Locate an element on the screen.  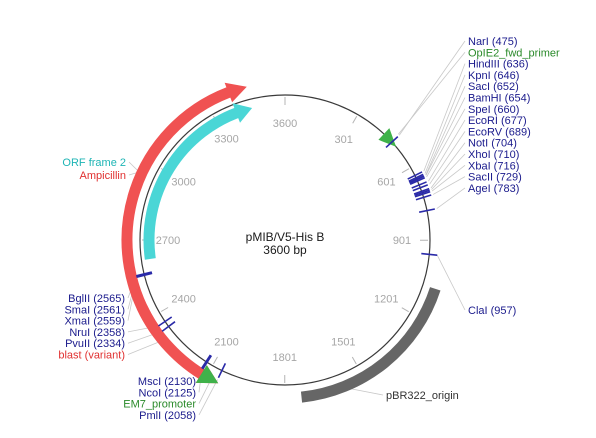
label-bglii-2565: BglII (2565) is located at coordinates (96, 299).